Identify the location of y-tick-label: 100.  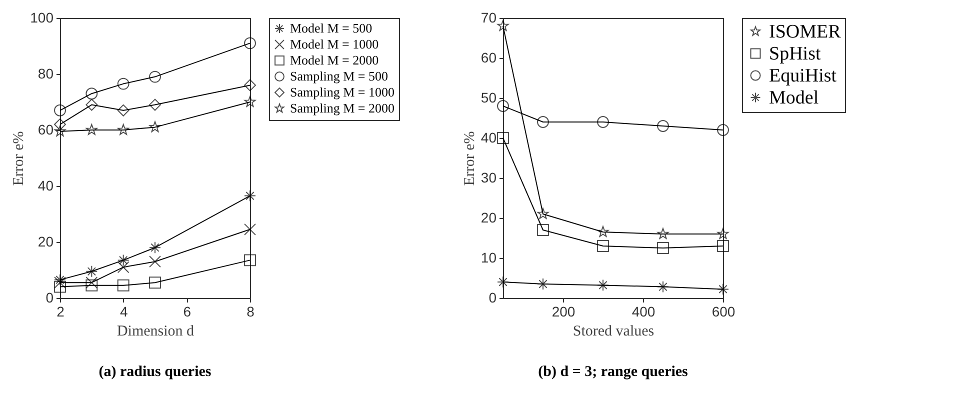
(42, 18).